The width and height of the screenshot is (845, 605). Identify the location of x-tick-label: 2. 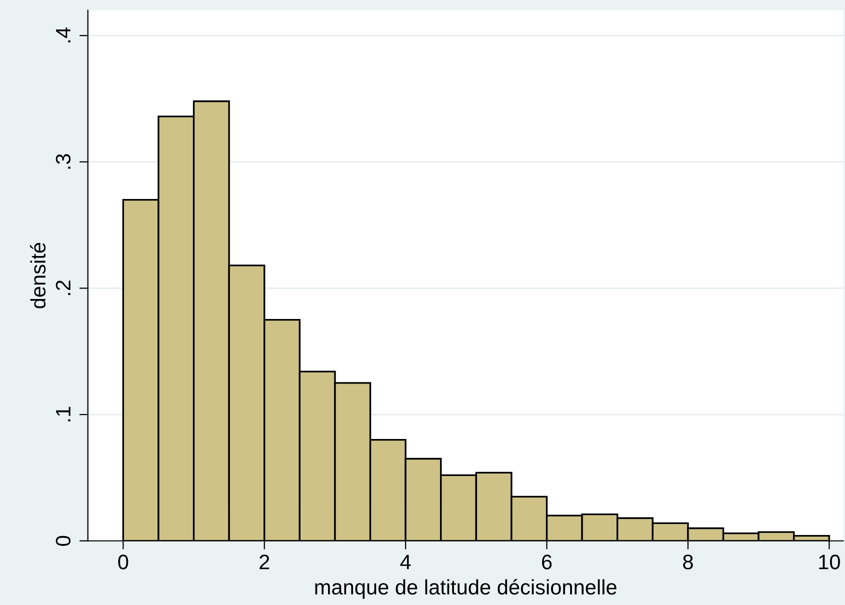
(265, 562).